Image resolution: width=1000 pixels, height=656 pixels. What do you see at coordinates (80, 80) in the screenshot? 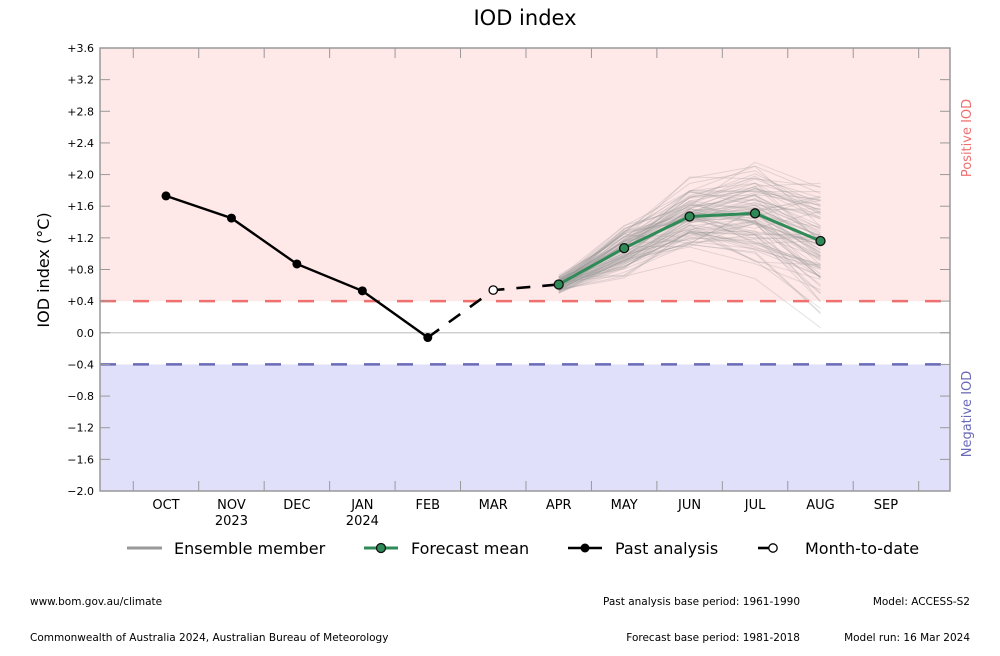
I see `y-tick-label: +3.2` at bounding box center [80, 80].